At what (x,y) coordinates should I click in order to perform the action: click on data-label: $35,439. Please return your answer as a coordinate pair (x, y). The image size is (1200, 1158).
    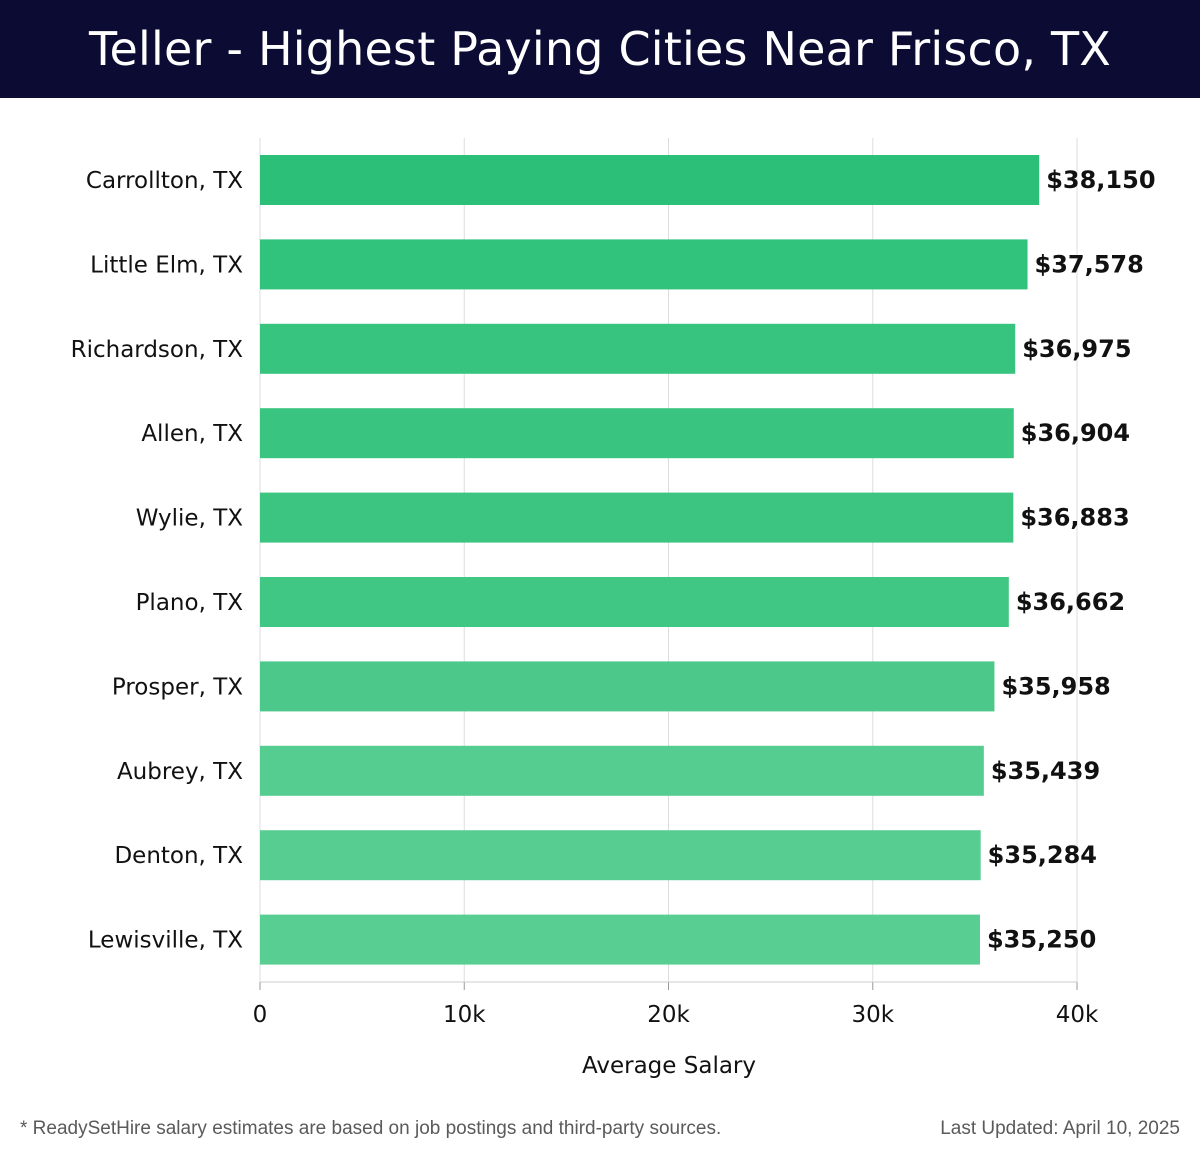
    Looking at the image, I should click on (1045, 771).